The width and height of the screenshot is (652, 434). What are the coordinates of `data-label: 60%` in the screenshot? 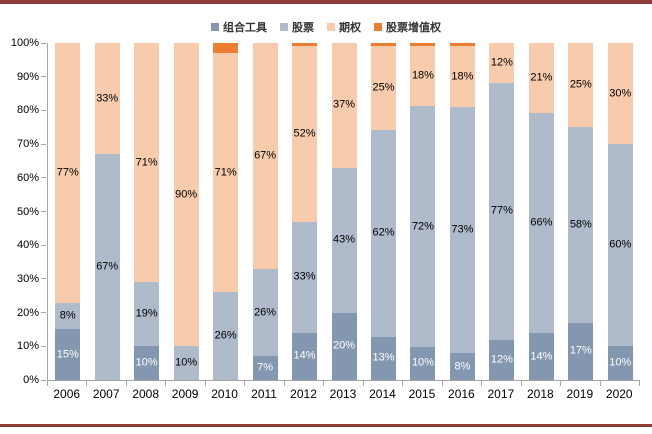 It's located at (620, 244).